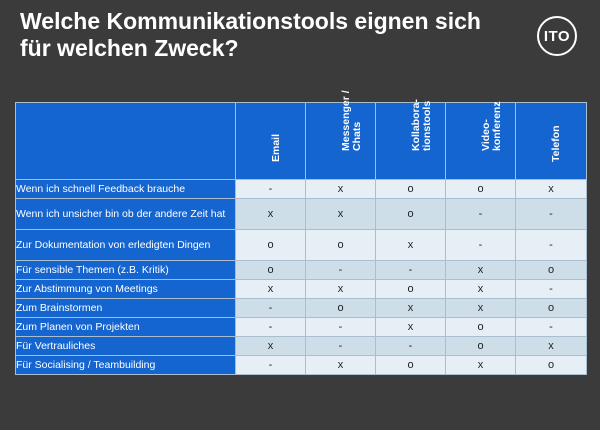 The width and height of the screenshot is (600, 430). Describe the element at coordinates (275, 147) in the screenshot. I see `column-header-label: Email` at that location.